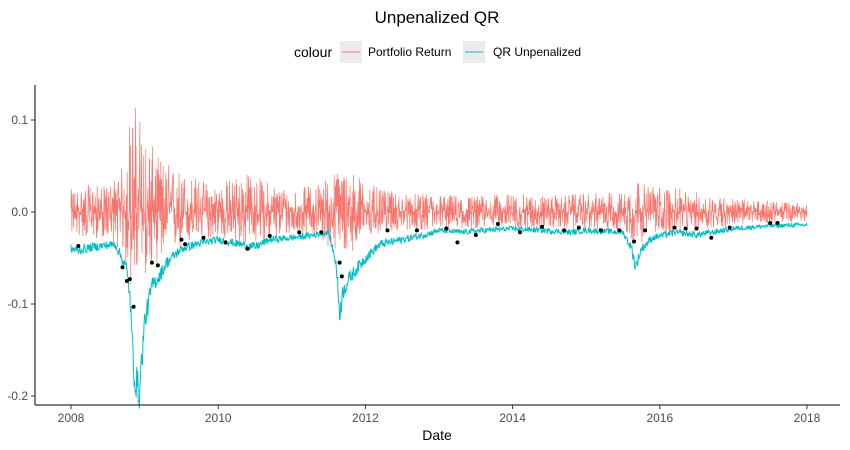 The width and height of the screenshot is (850, 450). Describe the element at coordinates (17, 396) in the screenshot. I see `y-tick-label: -0.2` at that location.